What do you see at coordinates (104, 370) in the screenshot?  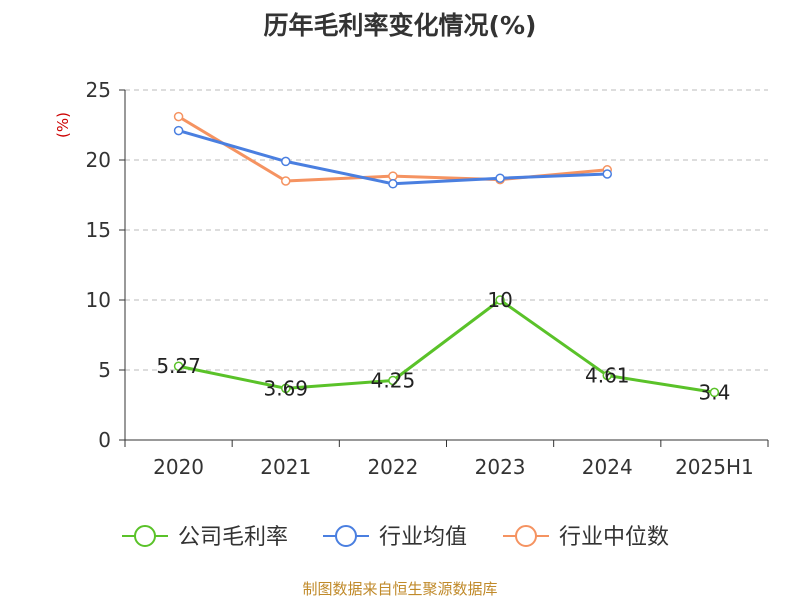 I see `y-tick-label: 5` at bounding box center [104, 370].